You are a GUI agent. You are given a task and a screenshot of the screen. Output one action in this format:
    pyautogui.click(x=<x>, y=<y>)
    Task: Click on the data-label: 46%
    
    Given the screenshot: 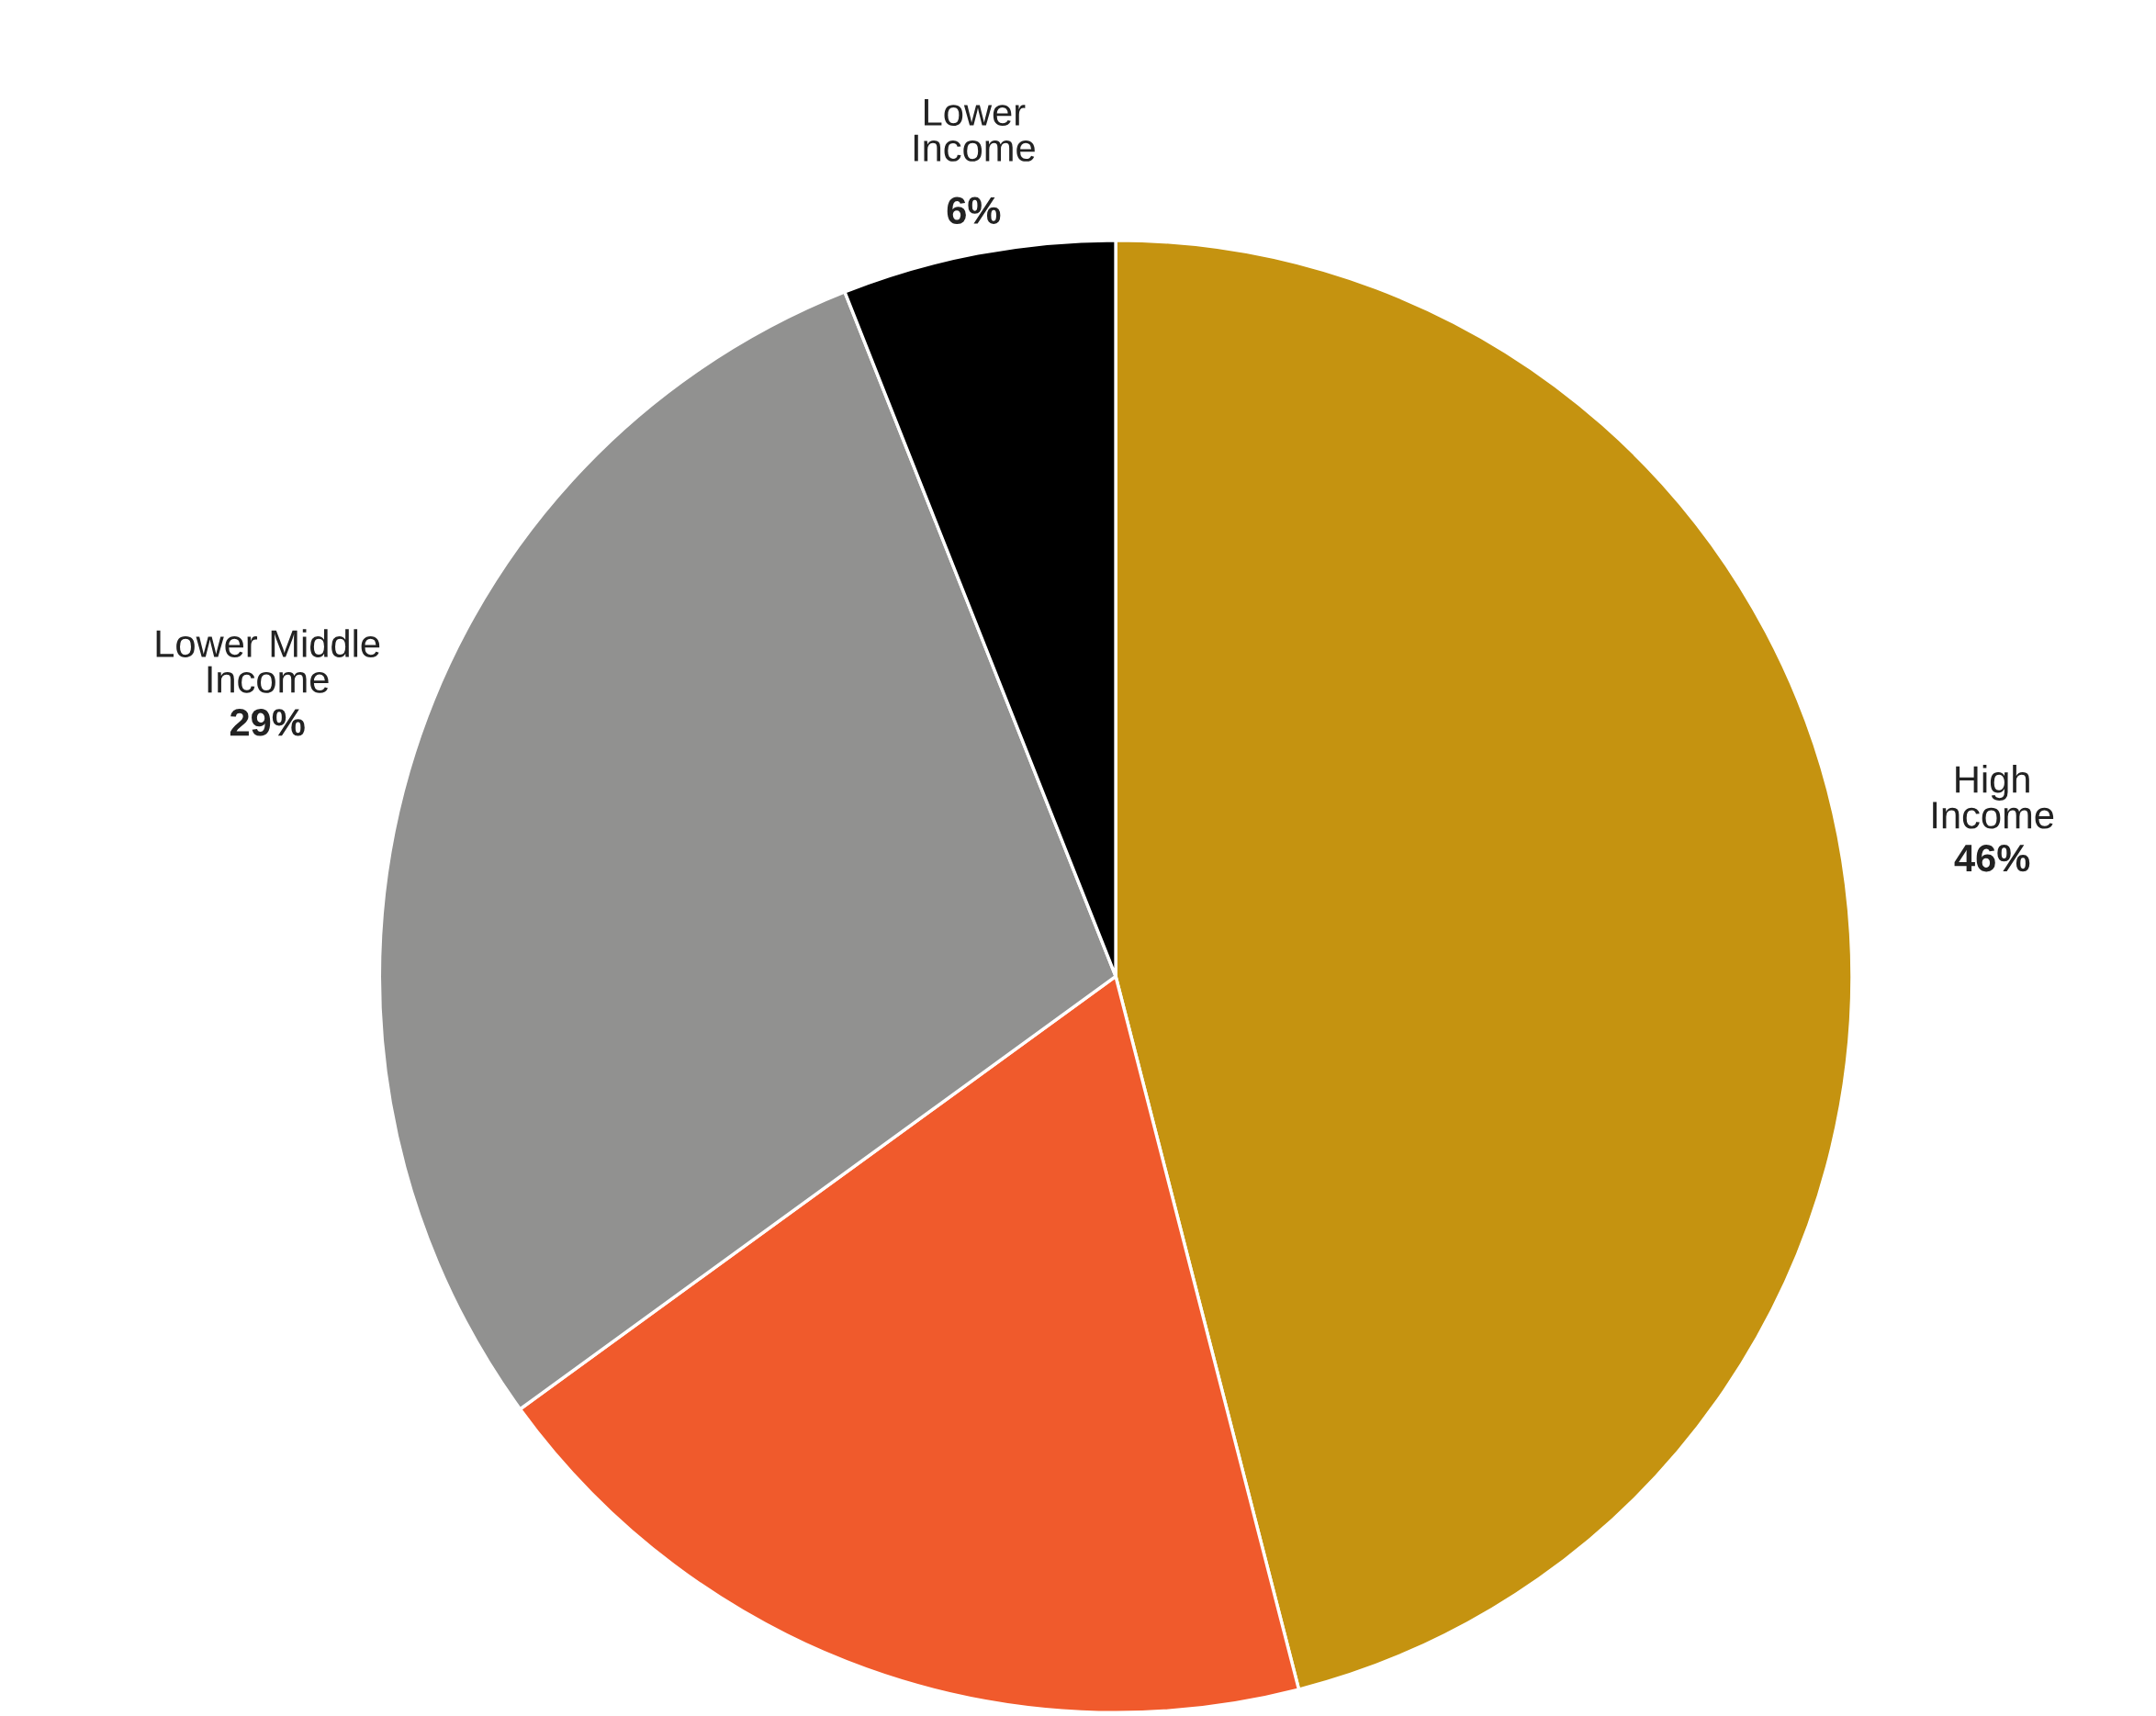 What is the action you would take?
    pyautogui.click(x=1992, y=858)
    